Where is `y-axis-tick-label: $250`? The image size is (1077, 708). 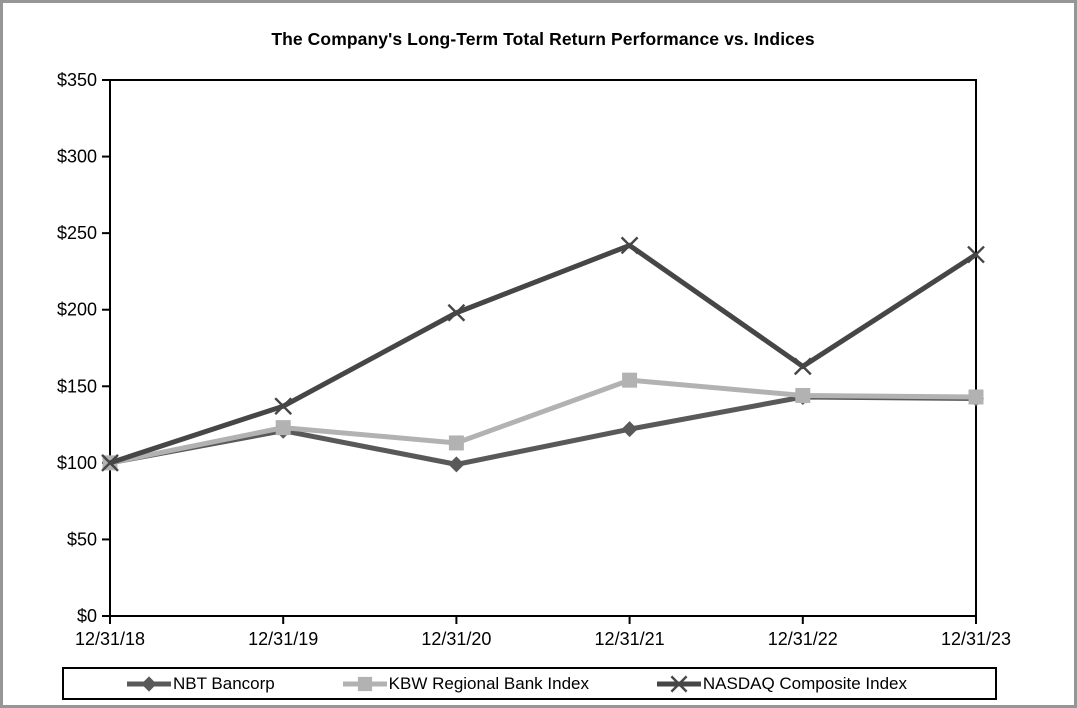
y-axis-tick-label: $250 is located at coordinates (77, 233).